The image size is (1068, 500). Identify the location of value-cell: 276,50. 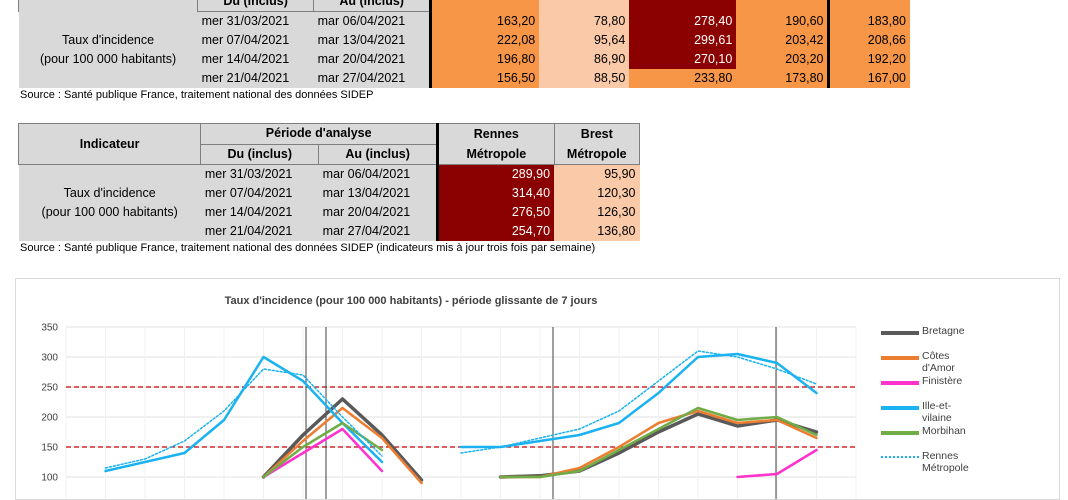
(496, 212).